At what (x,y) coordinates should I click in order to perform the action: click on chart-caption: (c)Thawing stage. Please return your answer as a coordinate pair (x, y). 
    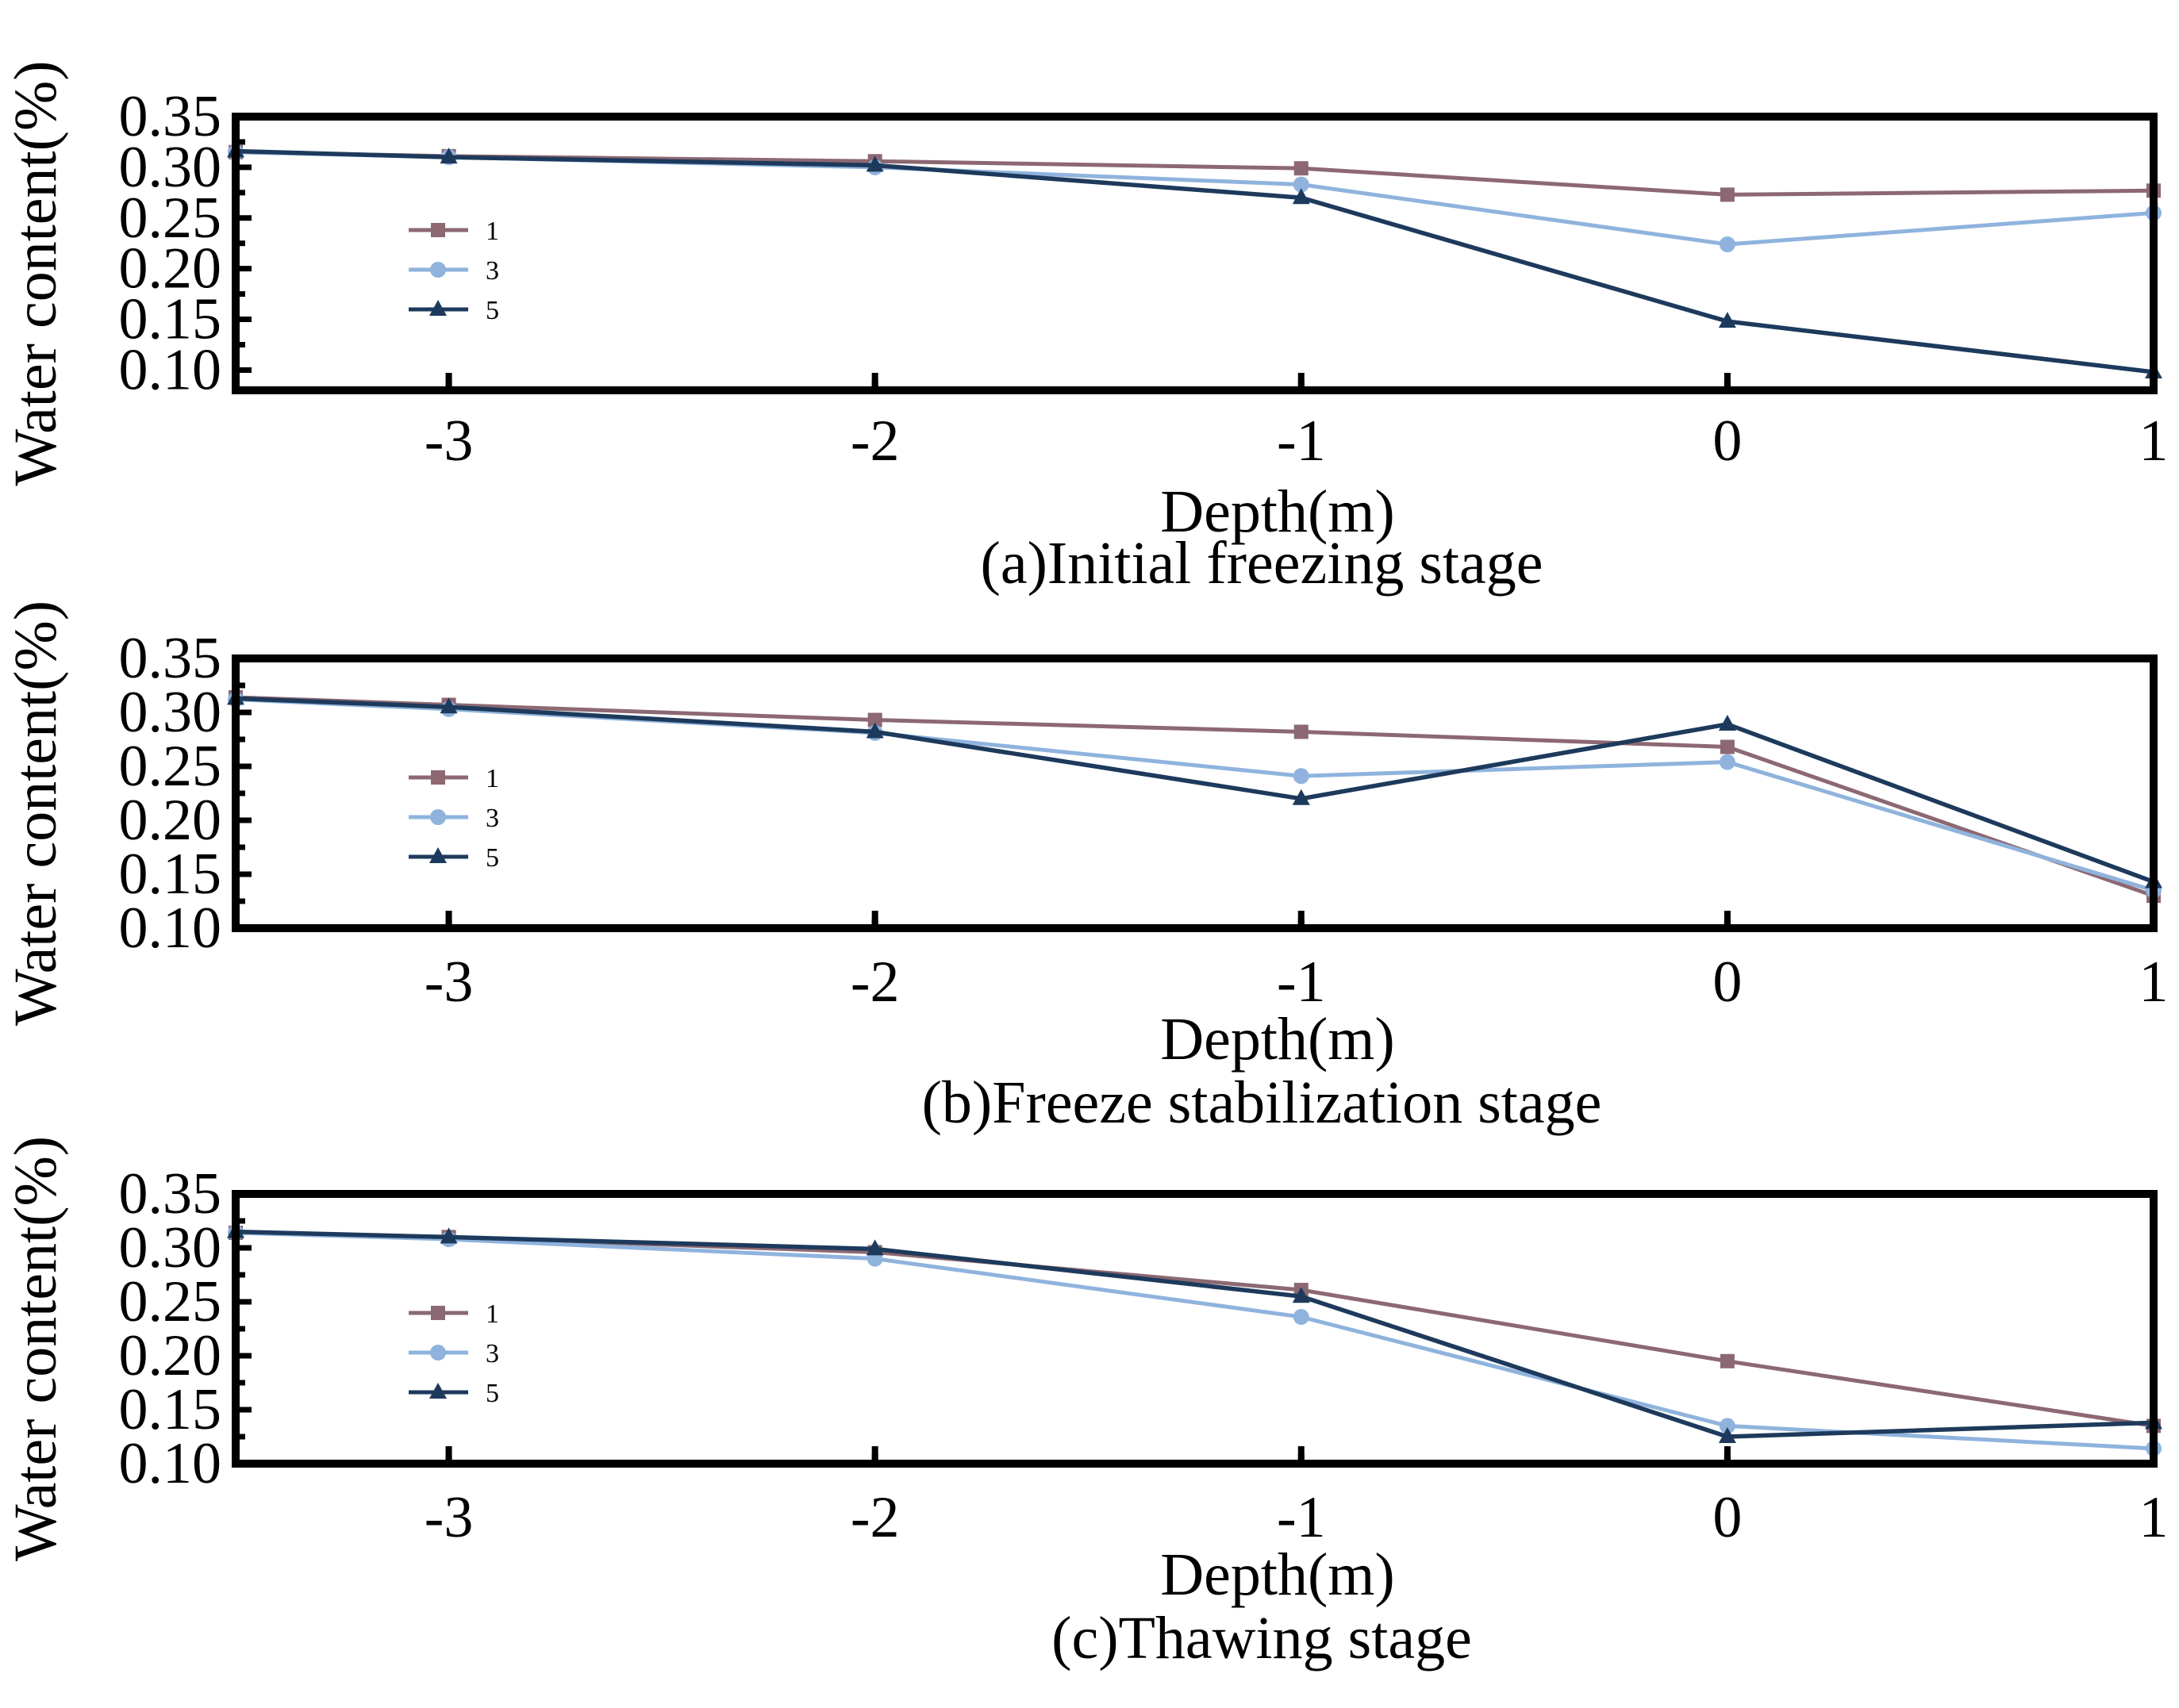
    Looking at the image, I should click on (1261, 1638).